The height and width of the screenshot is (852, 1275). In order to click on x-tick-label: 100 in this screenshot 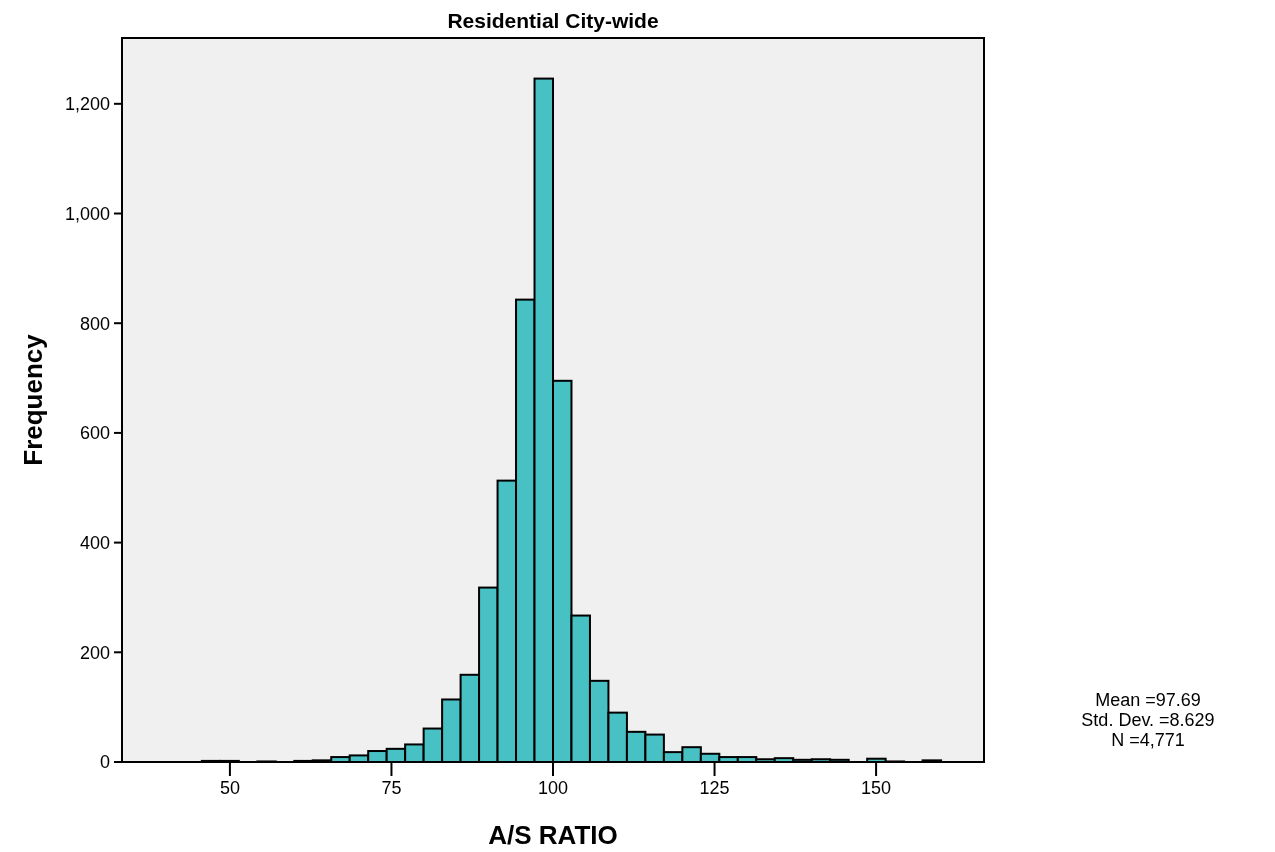, I will do `click(553, 788)`.